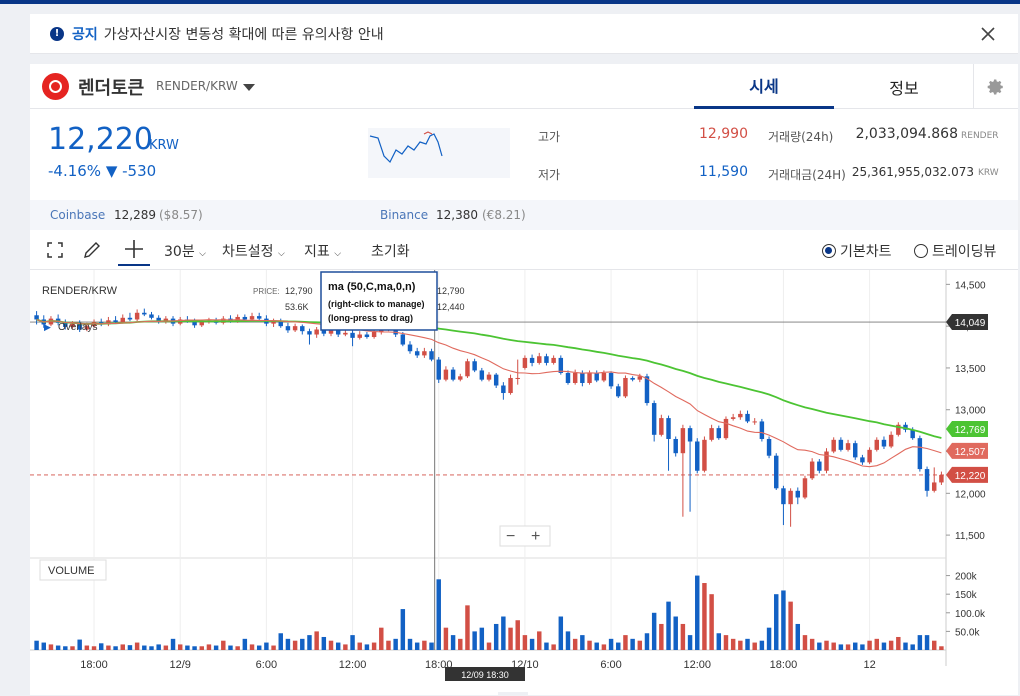 This screenshot has width=1020, height=696. What do you see at coordinates (510, 536) in the screenshot?
I see `zoom-out-button: −` at bounding box center [510, 536].